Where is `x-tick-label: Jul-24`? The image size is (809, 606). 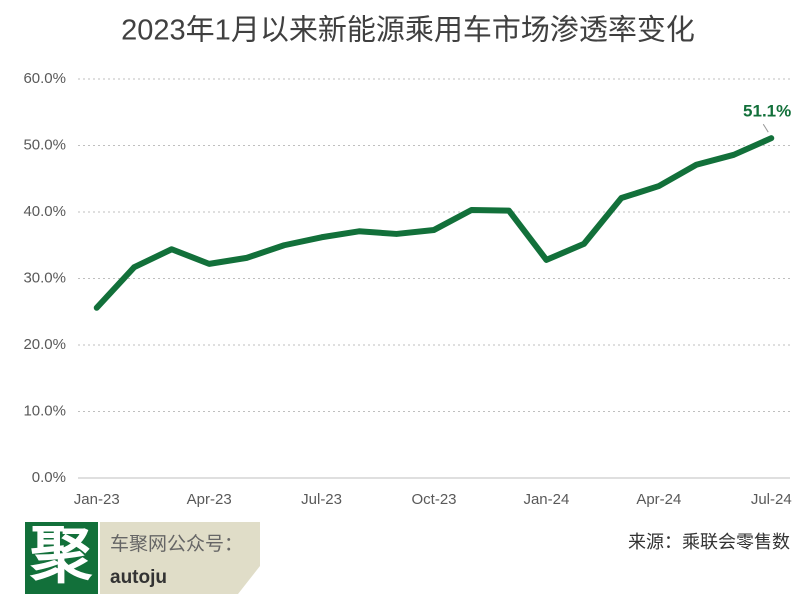
x-tick-label: Jul-24 is located at coordinates (771, 499).